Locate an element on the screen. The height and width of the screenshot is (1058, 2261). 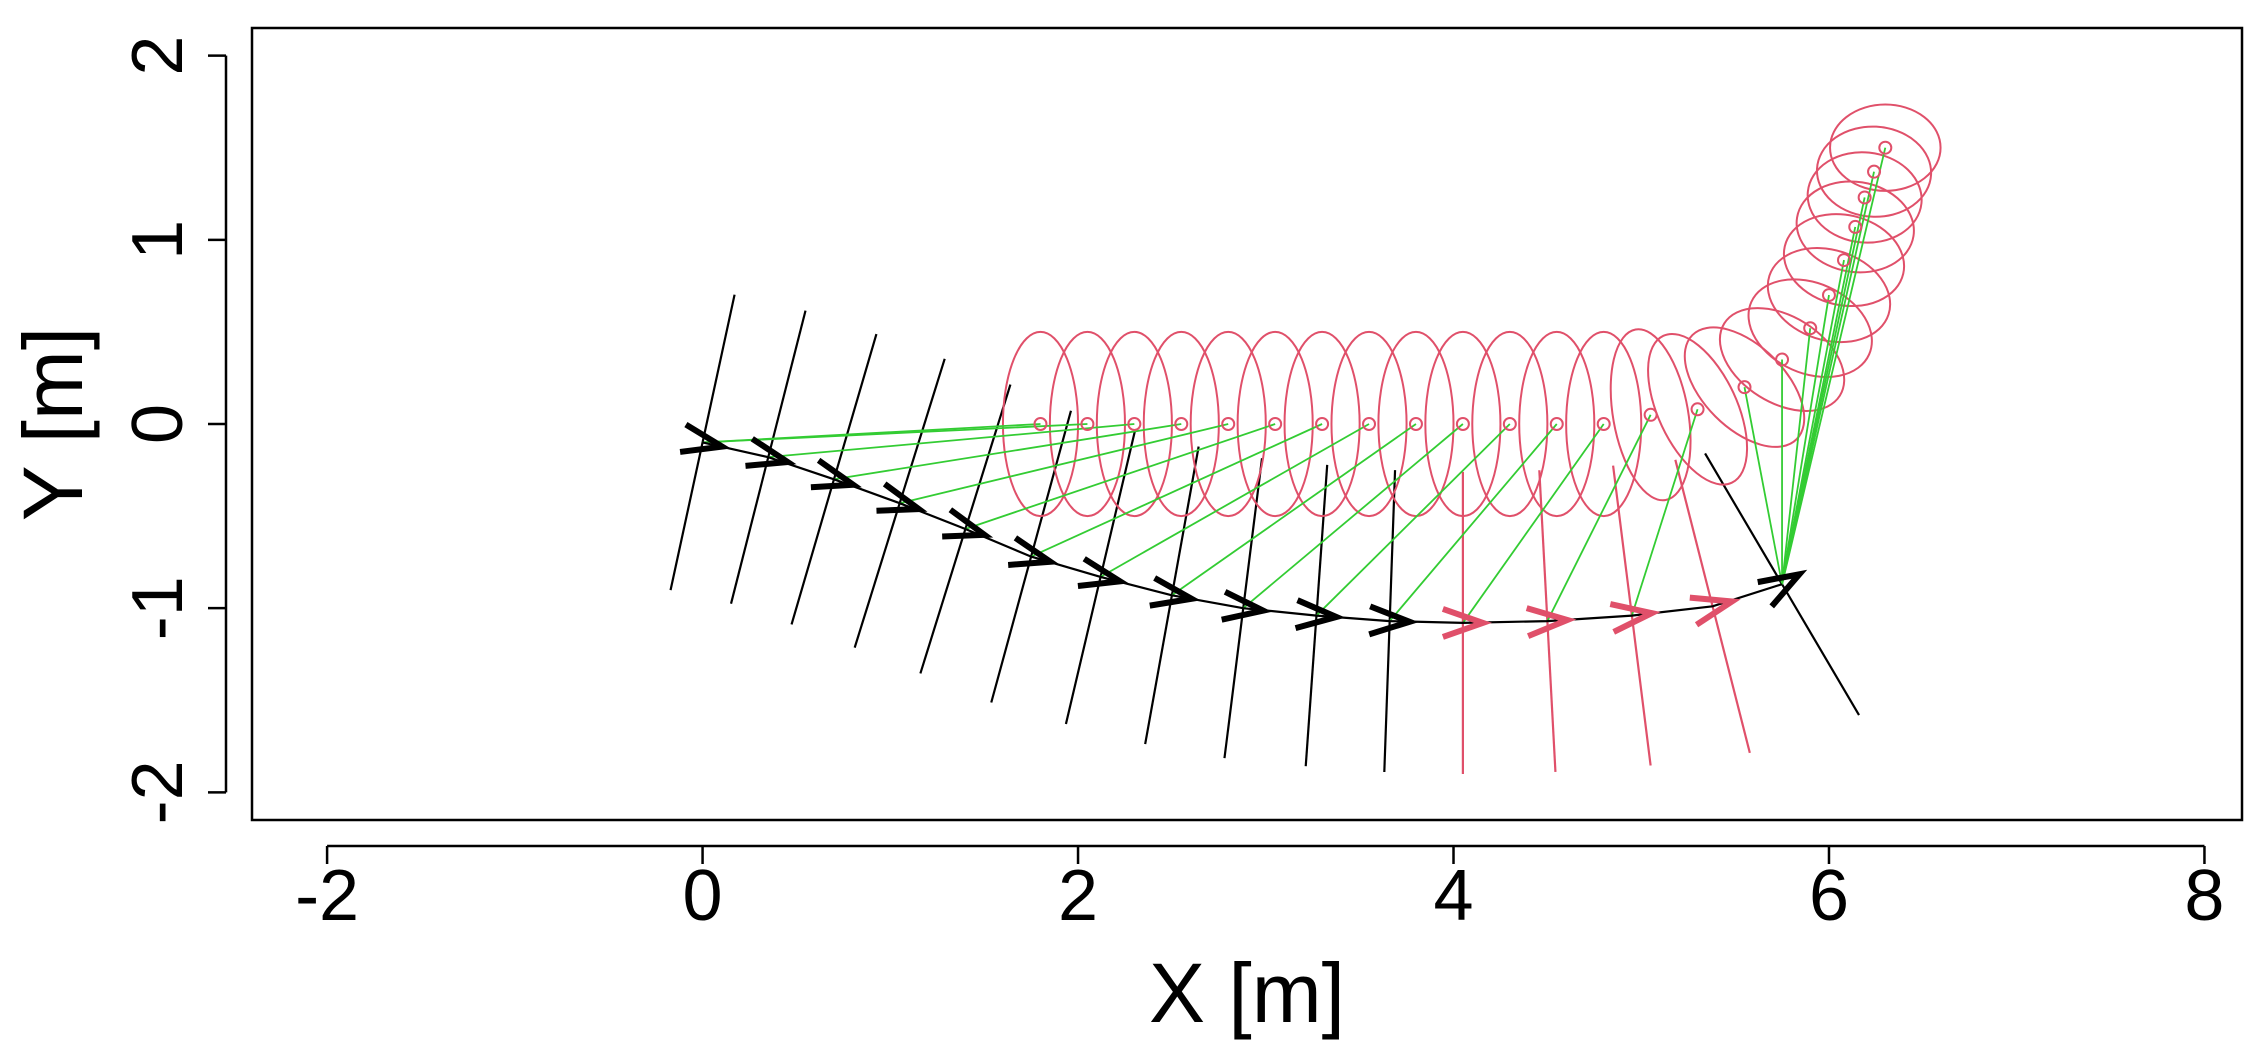
x-tick-label: 4 is located at coordinates (1453, 896).